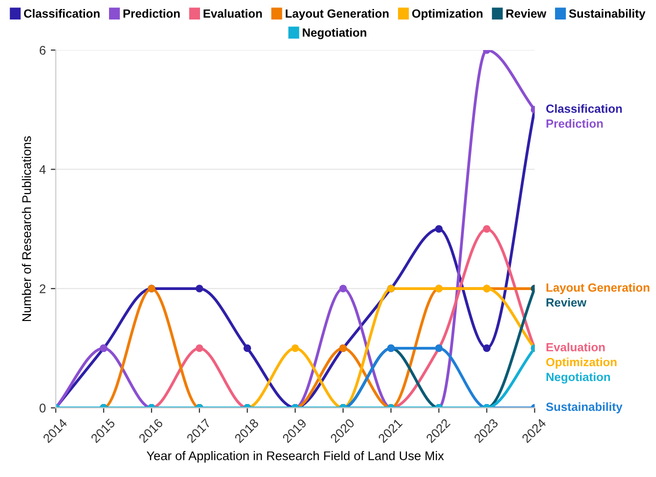 The image size is (656, 477). Describe the element at coordinates (151, 13) in the screenshot. I see `legend-label: Prediction` at that location.